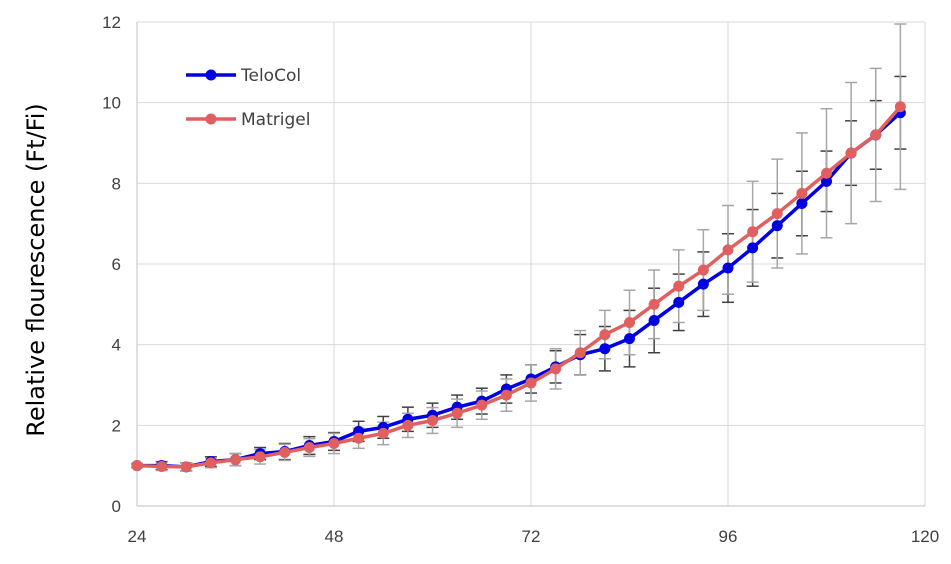 This screenshot has height=564, width=951. I want to click on y-tick-label: 6, so click(116, 264).